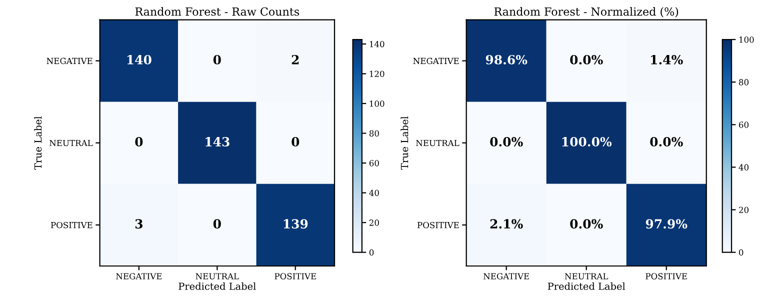  I want to click on data-label: 2.1%, so click(506, 224).